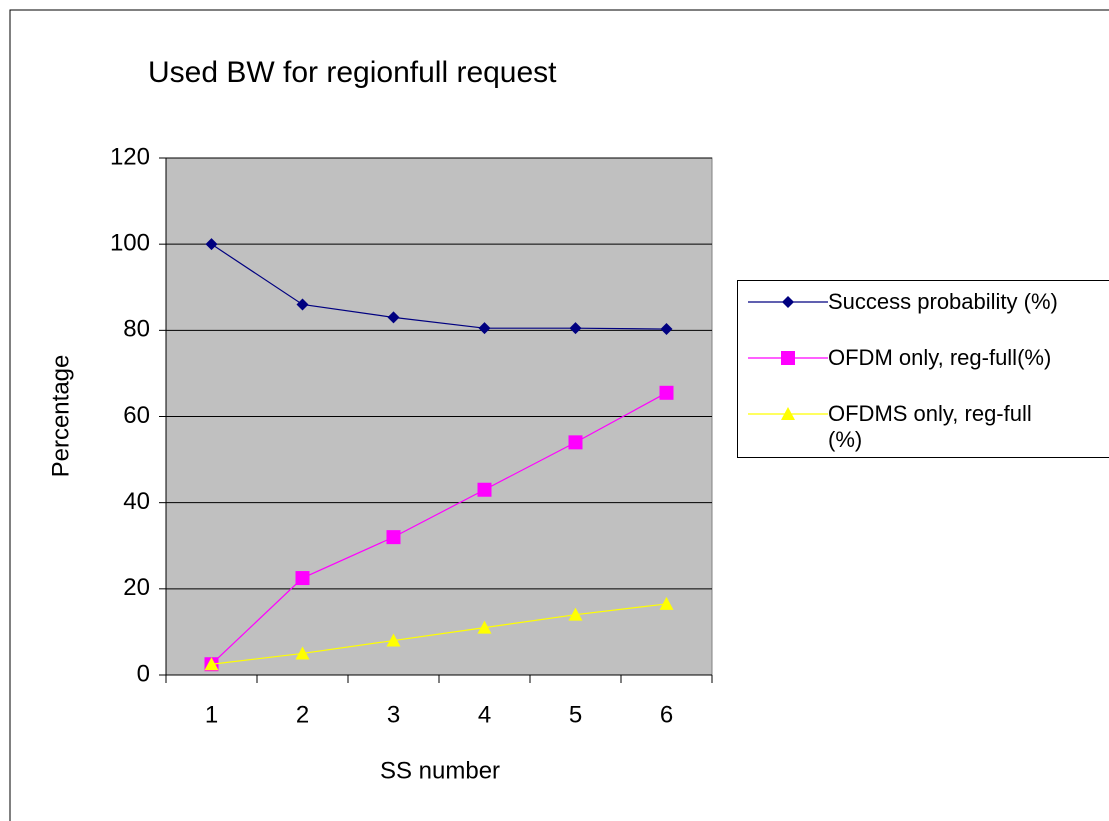  What do you see at coordinates (484, 714) in the screenshot?
I see `x-tick-label: 4` at bounding box center [484, 714].